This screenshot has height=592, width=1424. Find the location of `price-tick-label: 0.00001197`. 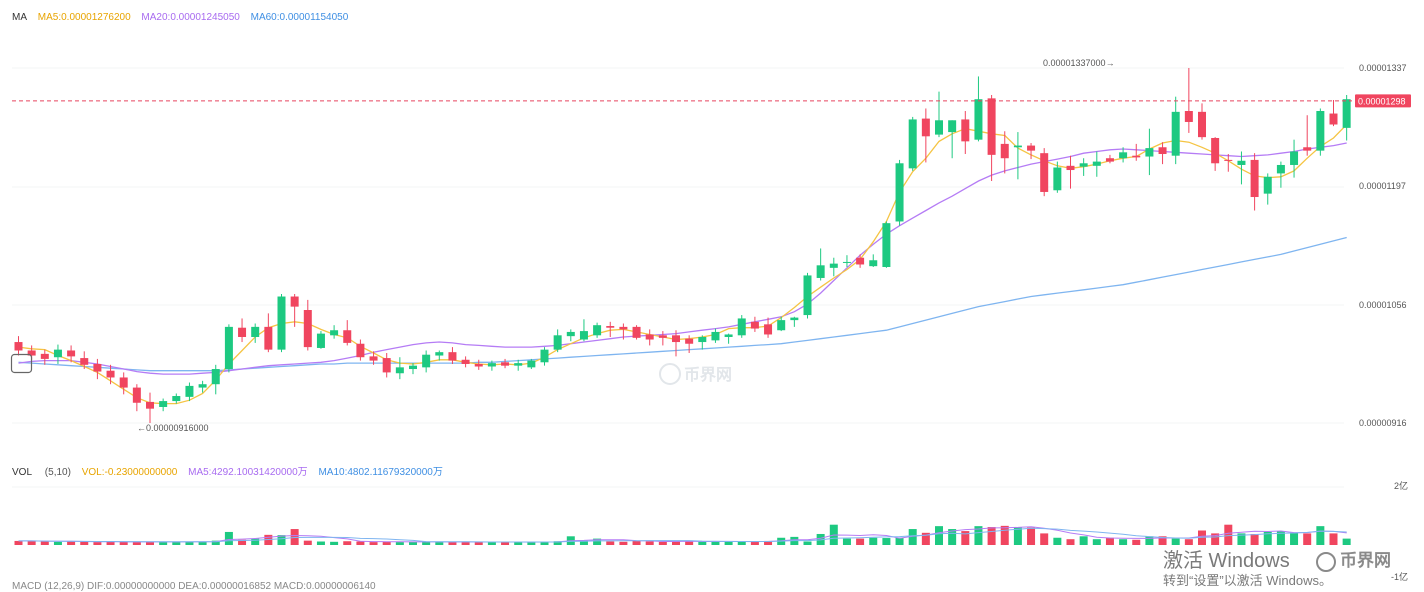

price-tick-label: 0.00001197 is located at coordinates (1382, 186).